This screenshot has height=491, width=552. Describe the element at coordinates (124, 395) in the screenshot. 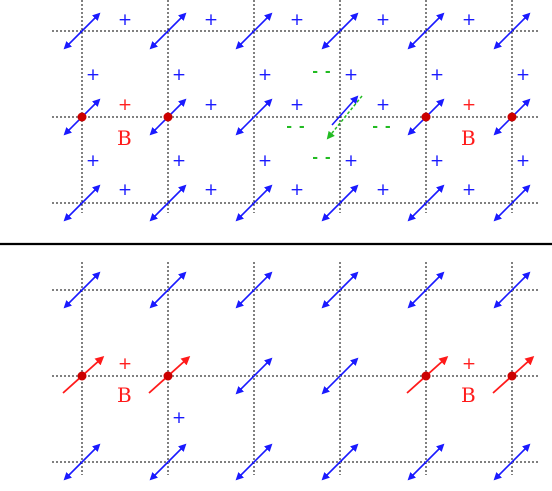

I see `bottom-left-b-label: B` at that location.